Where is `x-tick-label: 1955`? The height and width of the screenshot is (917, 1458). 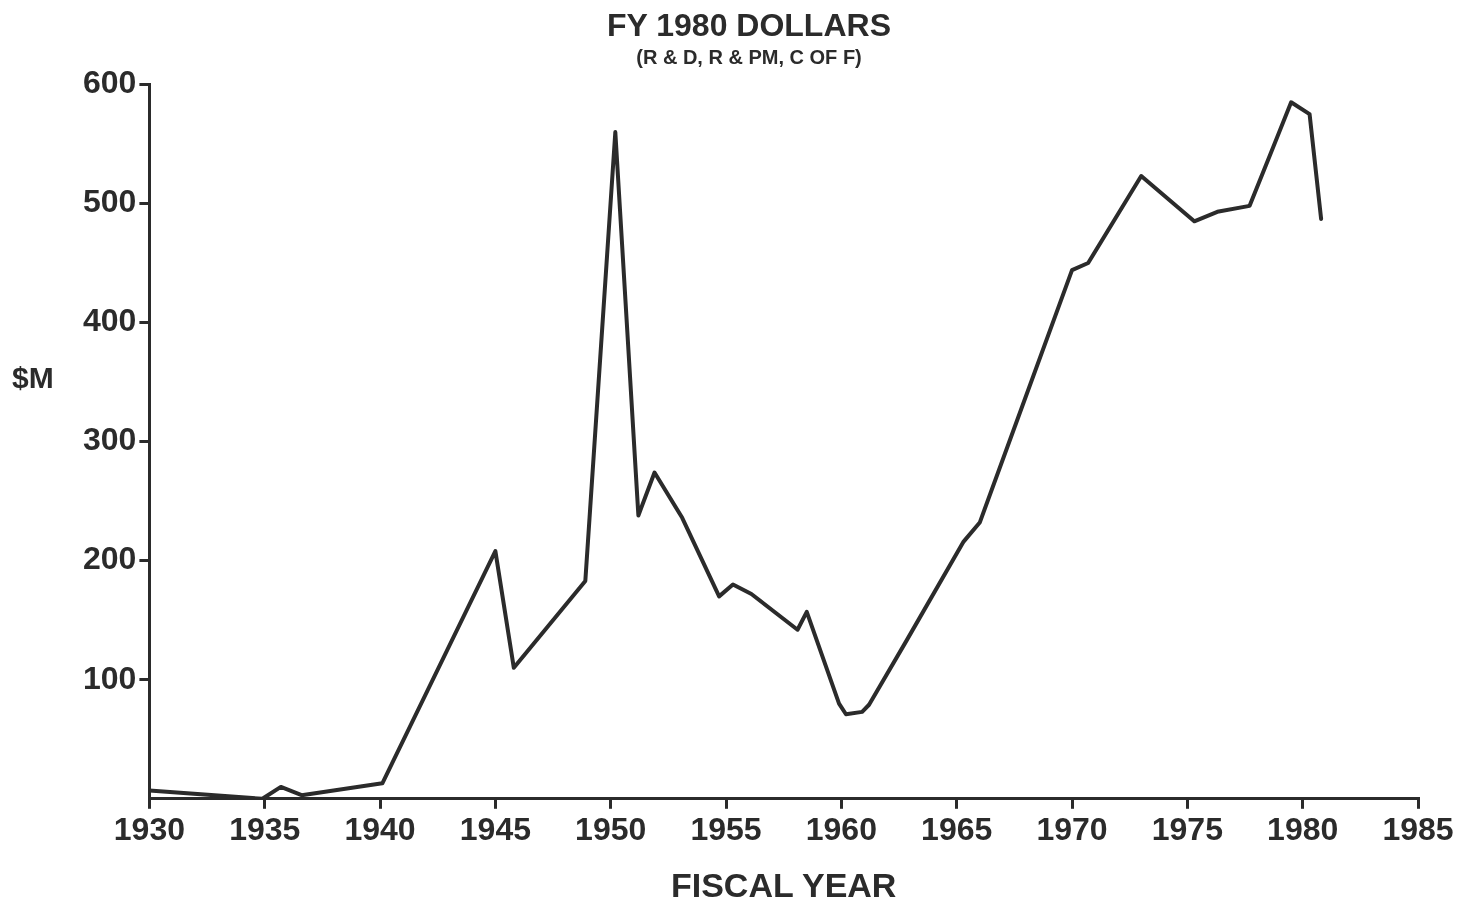 x-tick-label: 1955 is located at coordinates (726, 828).